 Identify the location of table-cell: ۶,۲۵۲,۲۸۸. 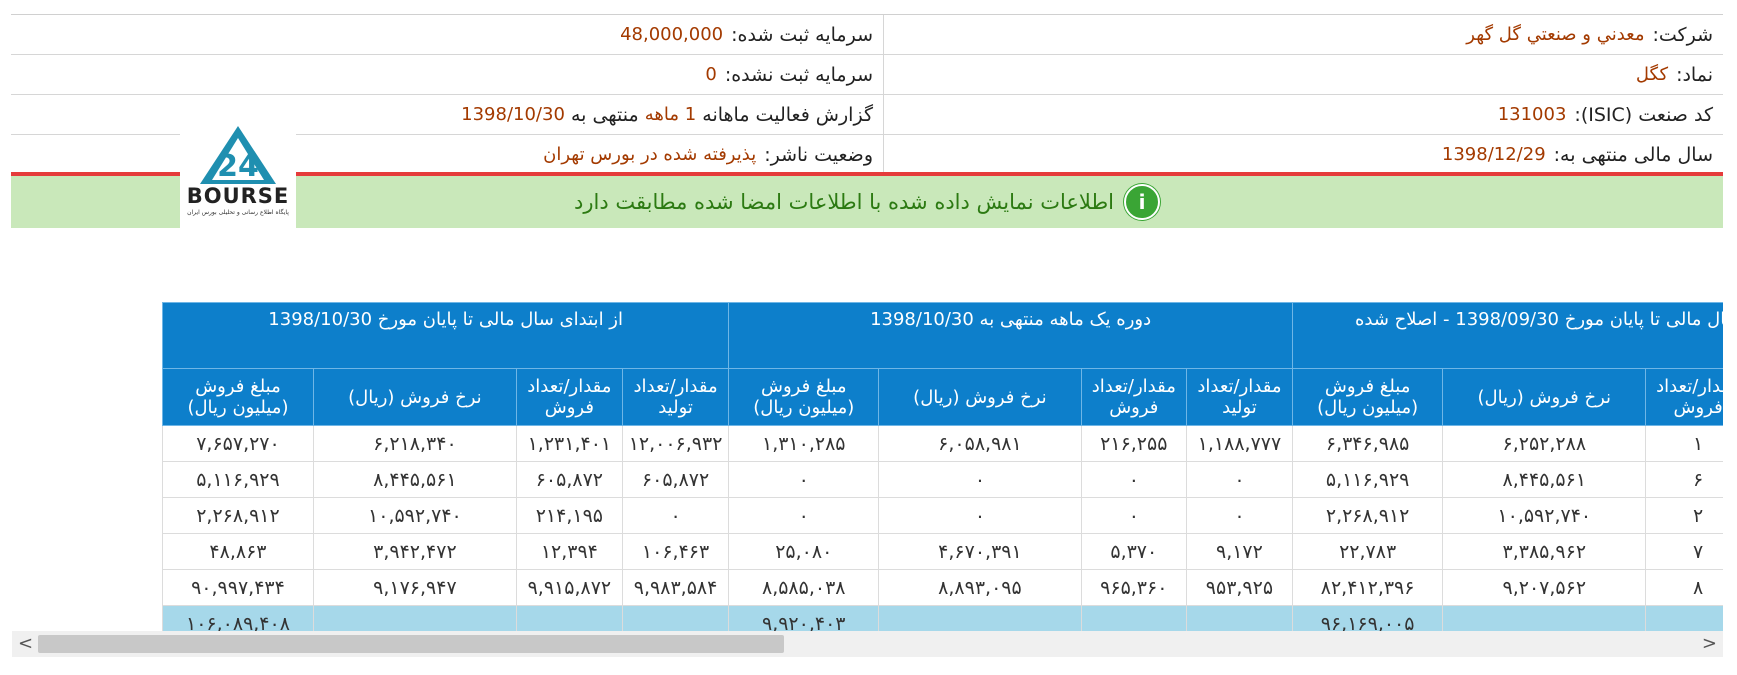
(1544, 443).